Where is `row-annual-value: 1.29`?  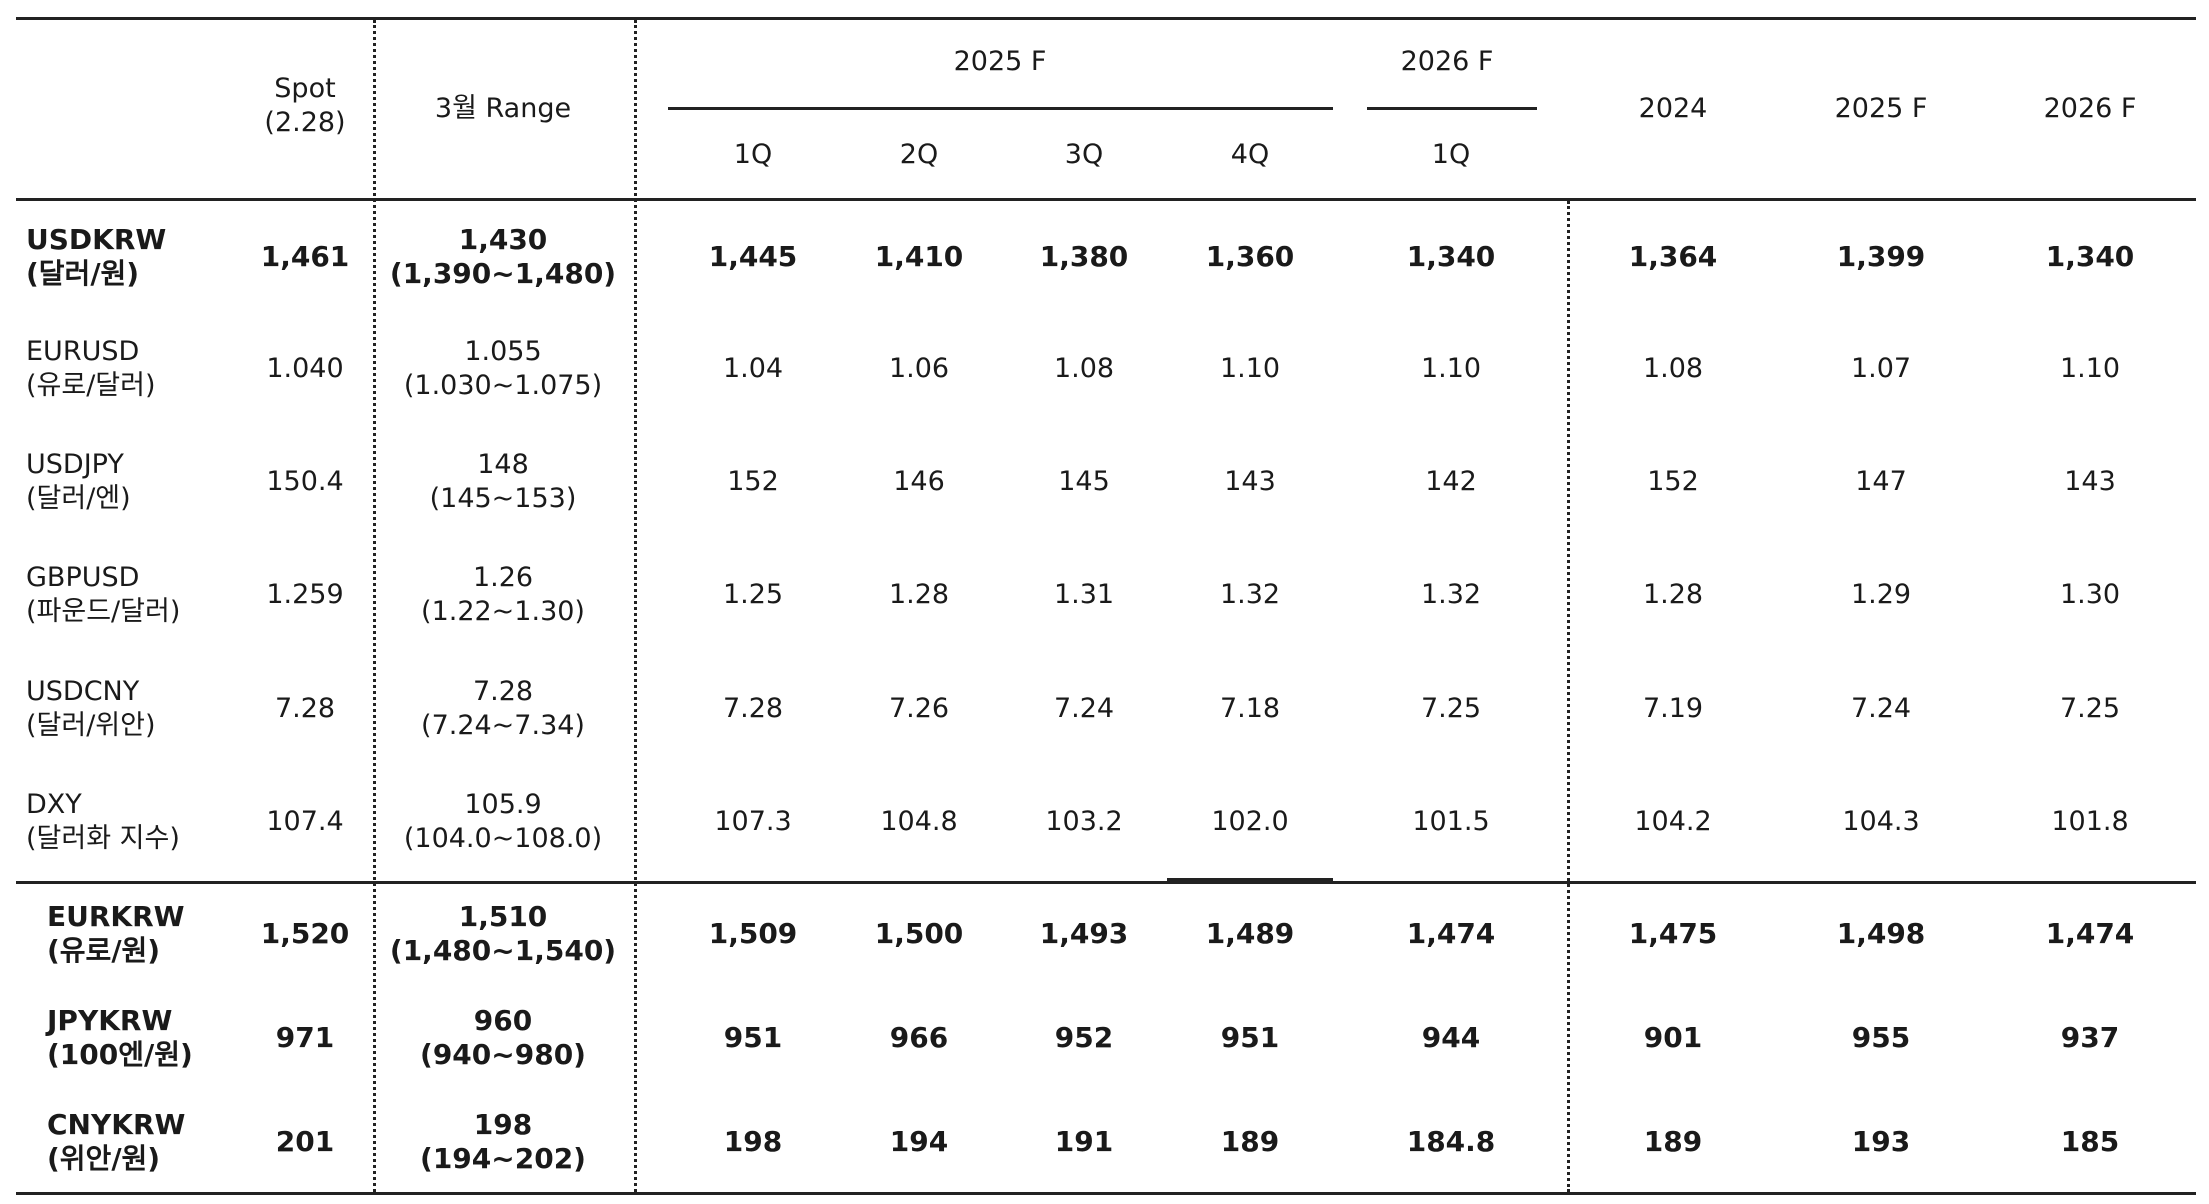
row-annual-value: 1.29 is located at coordinates (1881, 594).